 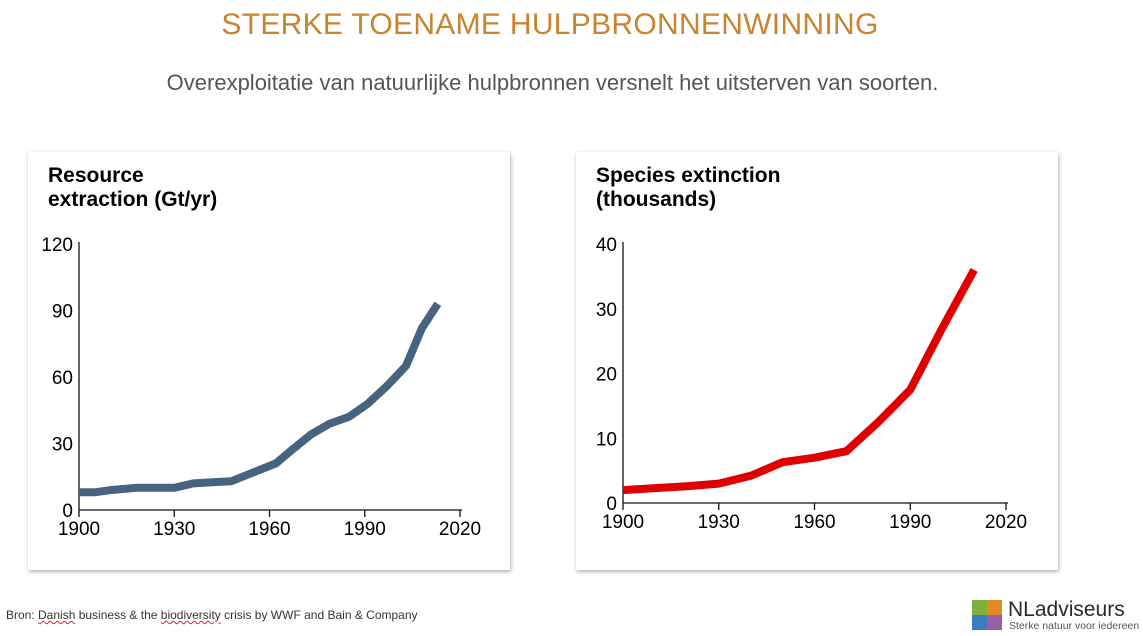 I want to click on y-tick-label: 40, so click(x=606, y=245).